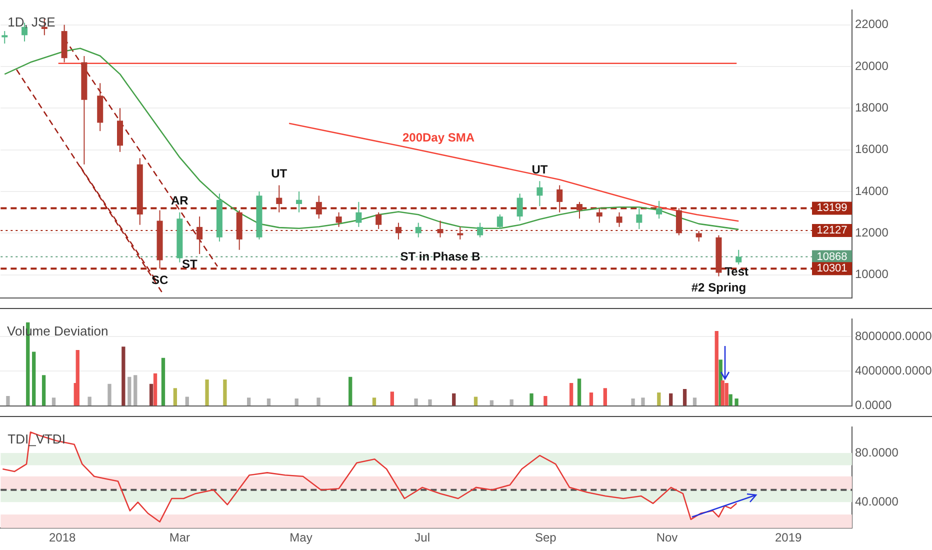  What do you see at coordinates (788, 537) in the screenshot?
I see `x-tick-label: 2019` at bounding box center [788, 537].